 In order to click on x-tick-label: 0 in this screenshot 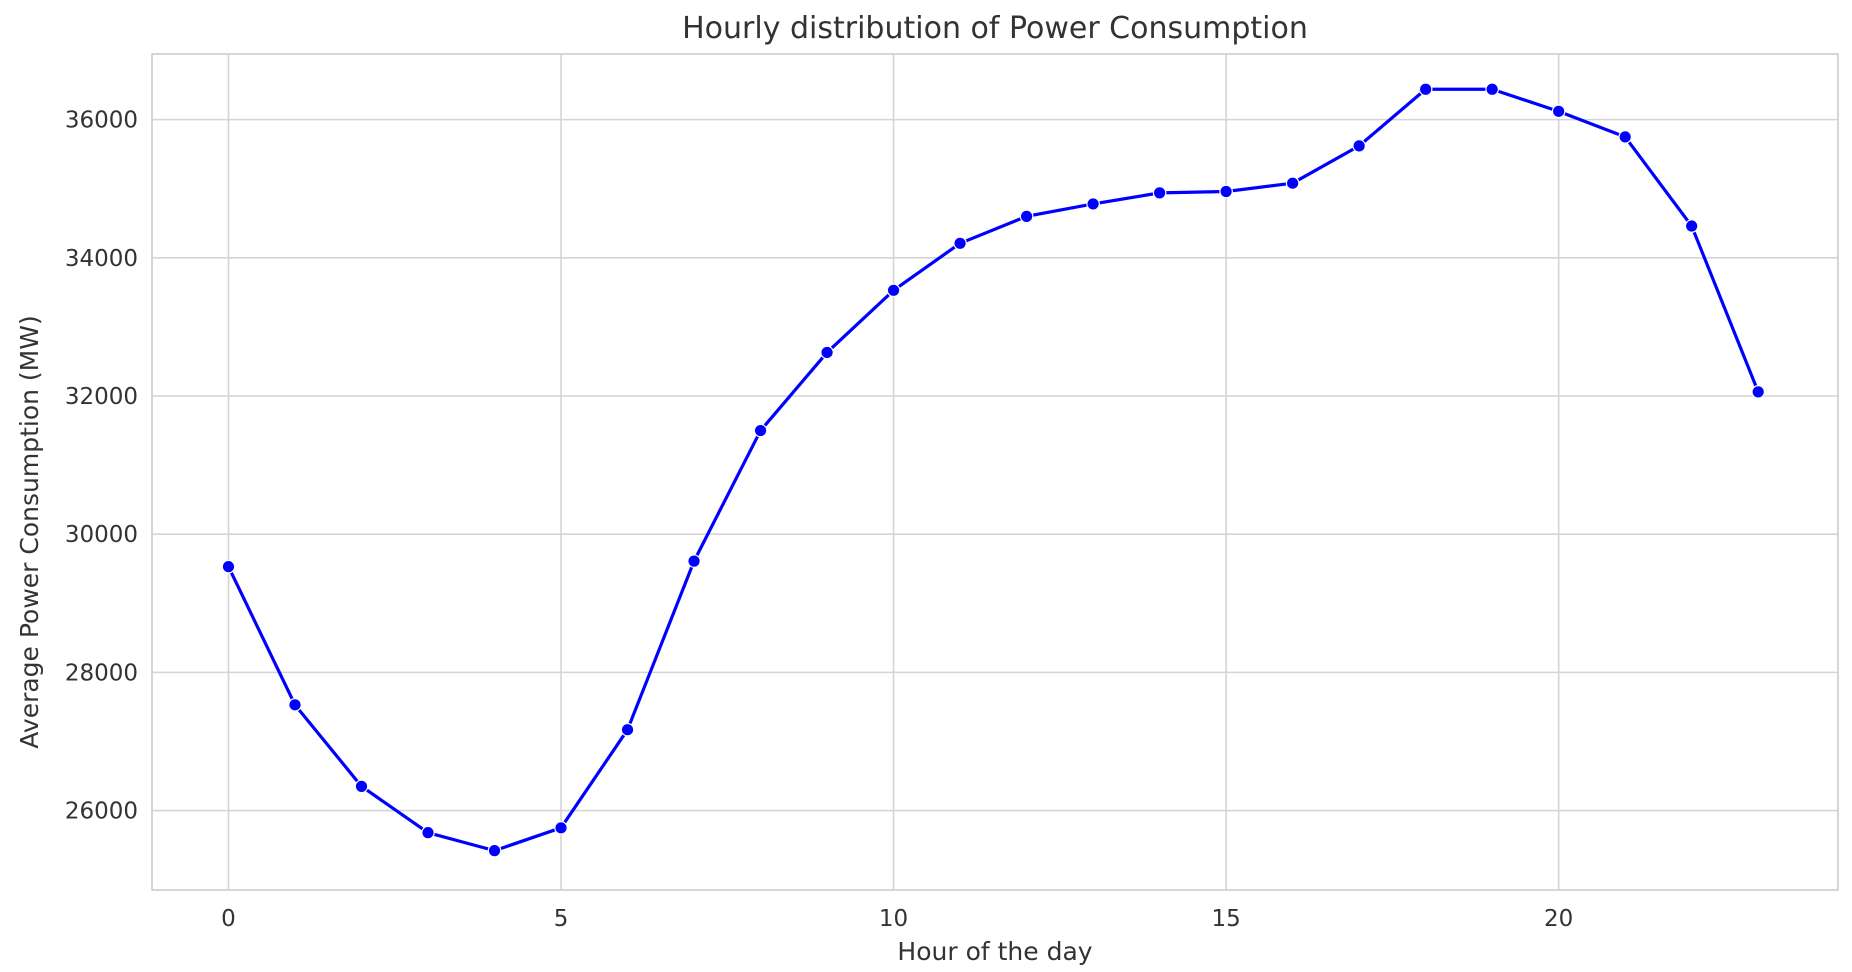, I will do `click(228, 919)`.